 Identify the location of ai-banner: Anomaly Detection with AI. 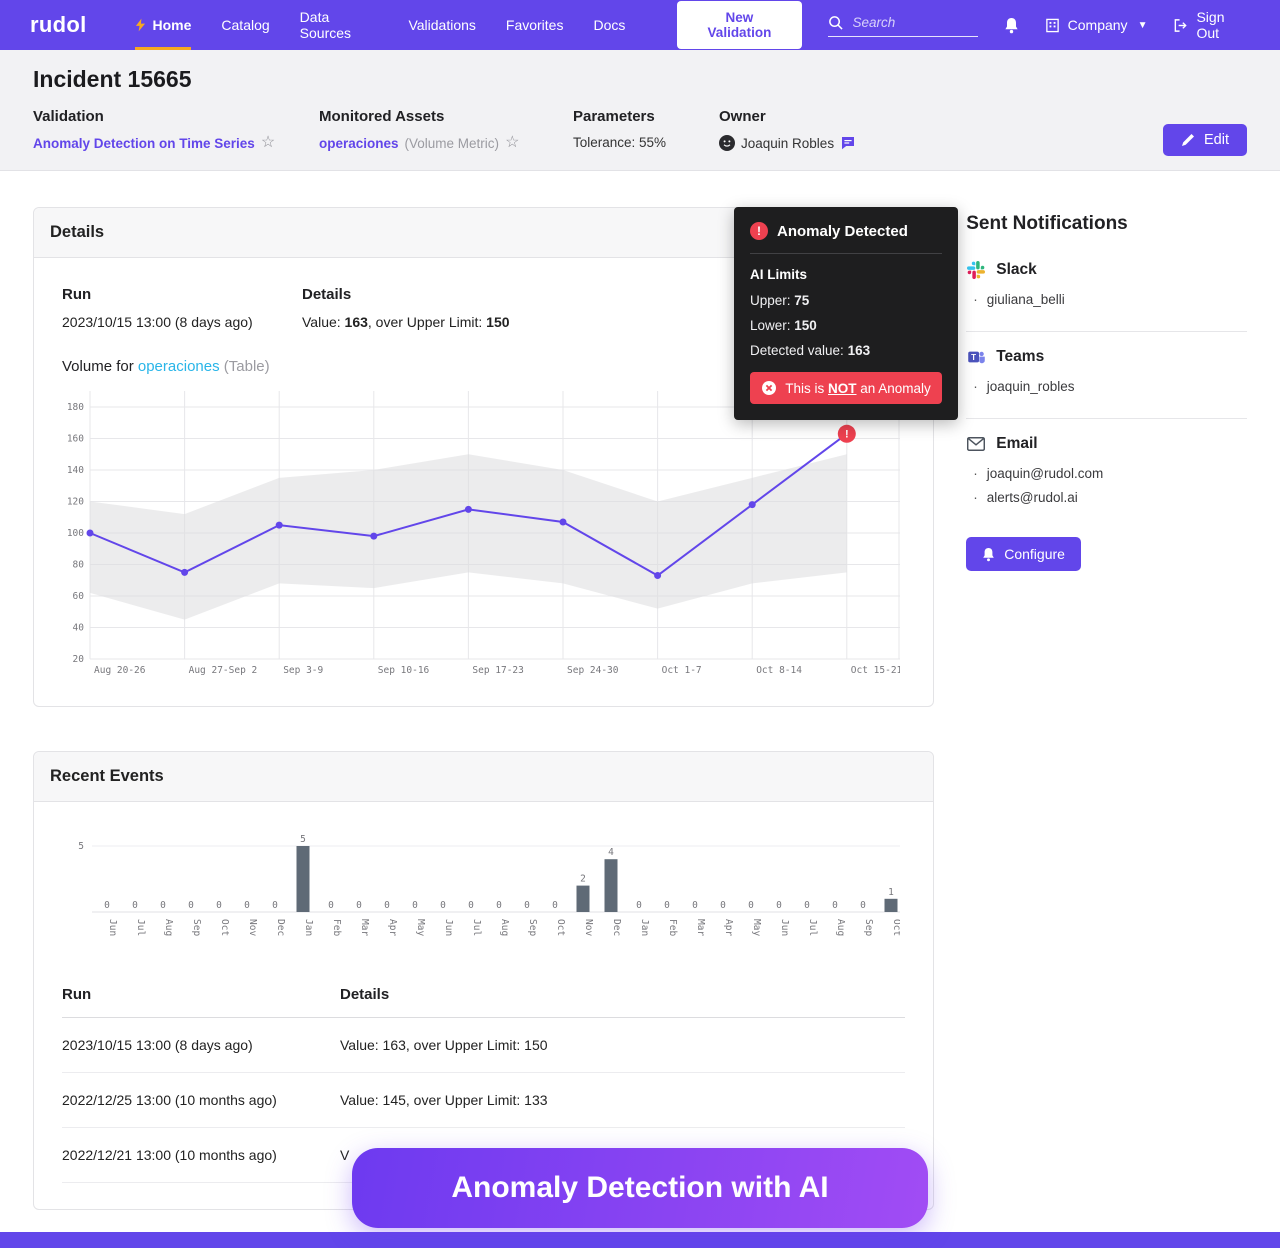
(640, 1188).